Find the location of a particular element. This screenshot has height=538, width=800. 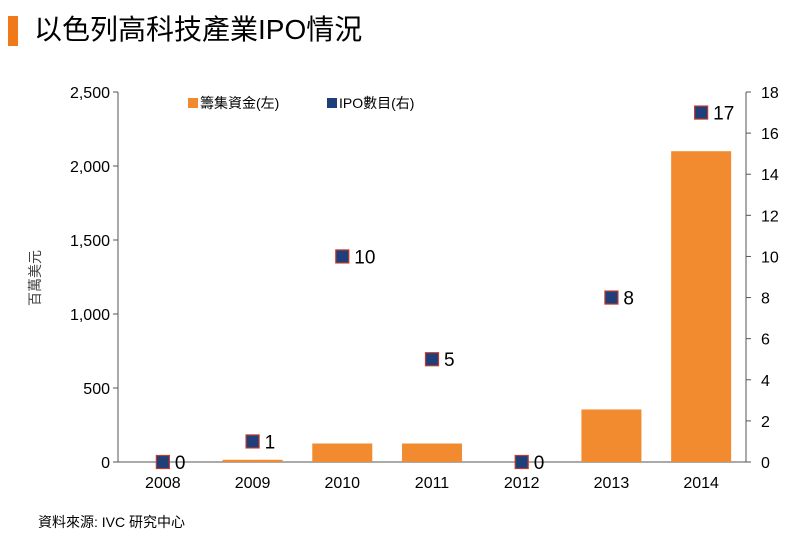

y2-tick-label: 18 is located at coordinates (770, 93).